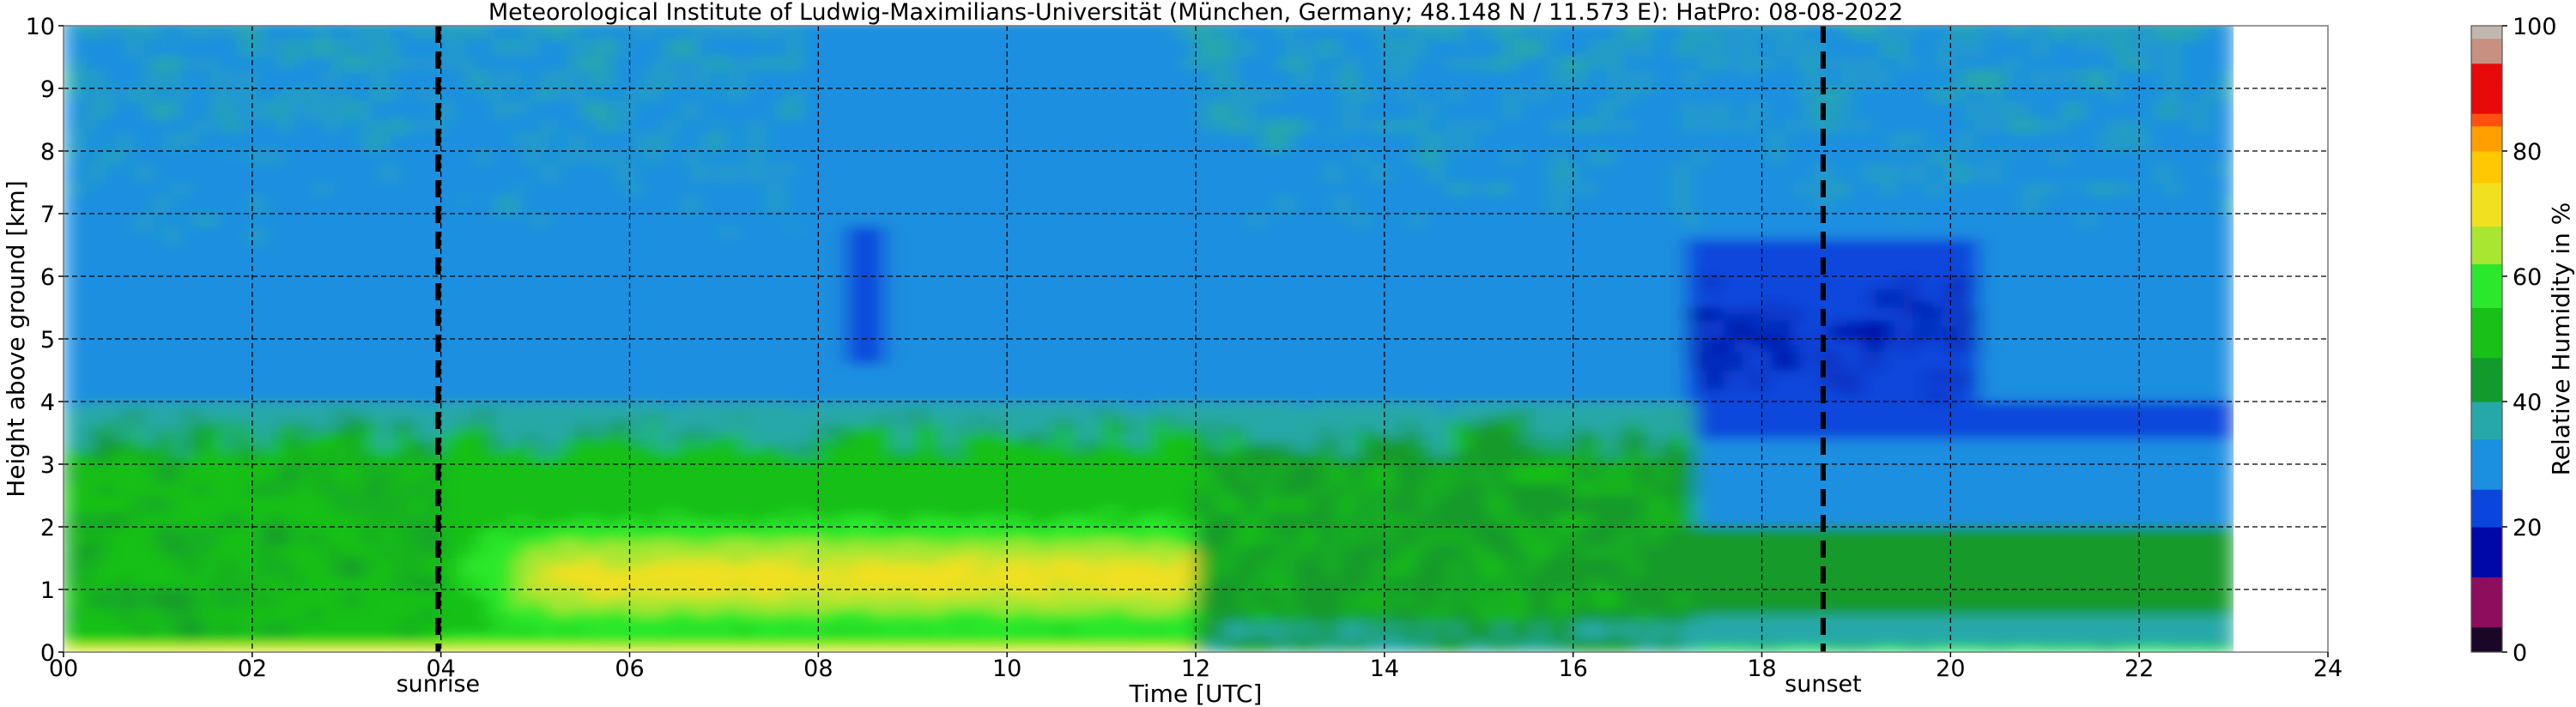 The height and width of the screenshot is (707, 2576). Describe the element at coordinates (1384, 669) in the screenshot. I see `x-tick-label: 14` at that location.